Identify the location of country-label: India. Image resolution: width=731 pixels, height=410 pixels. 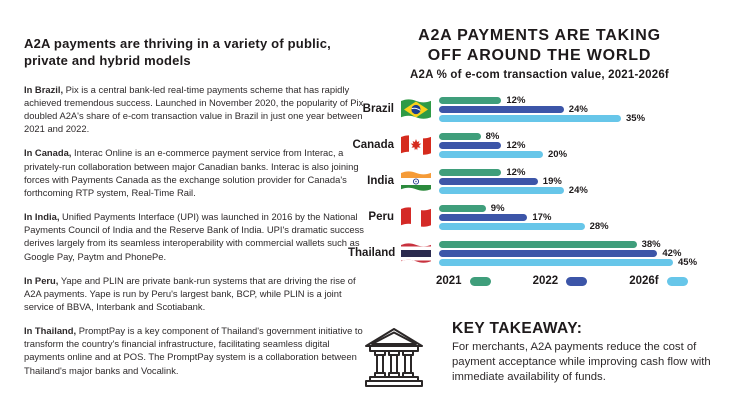
(380, 181).